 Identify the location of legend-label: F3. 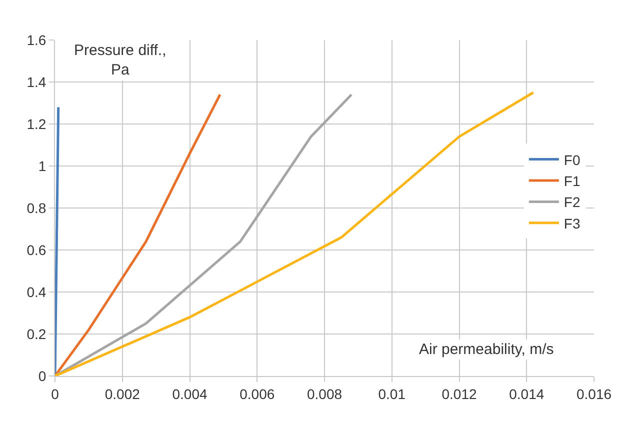
(572, 223).